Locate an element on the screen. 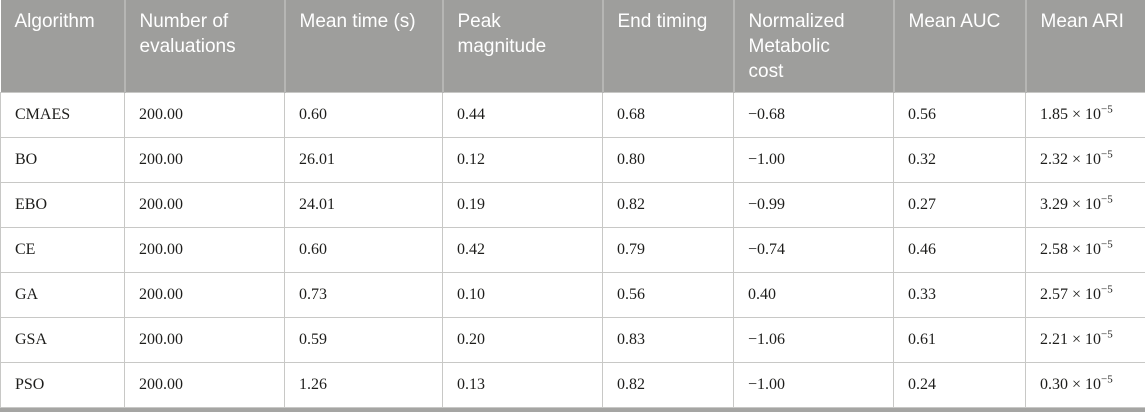  cell-algorithm: GA is located at coordinates (62, 294).